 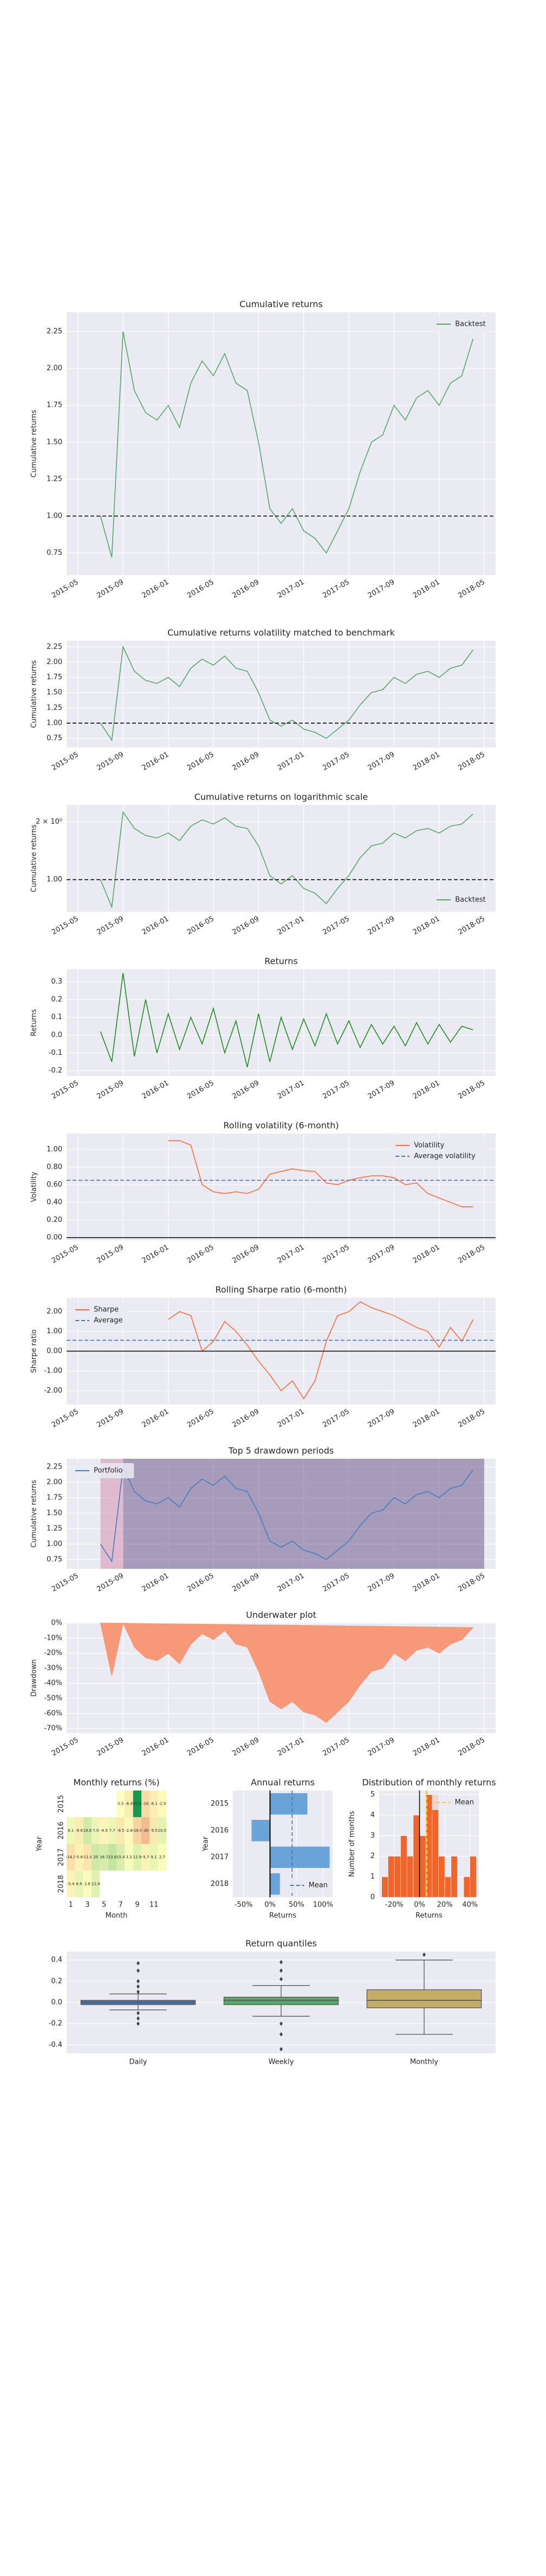 What do you see at coordinates (145, 1804) in the screenshot?
I see `cell-label: -16` at bounding box center [145, 1804].